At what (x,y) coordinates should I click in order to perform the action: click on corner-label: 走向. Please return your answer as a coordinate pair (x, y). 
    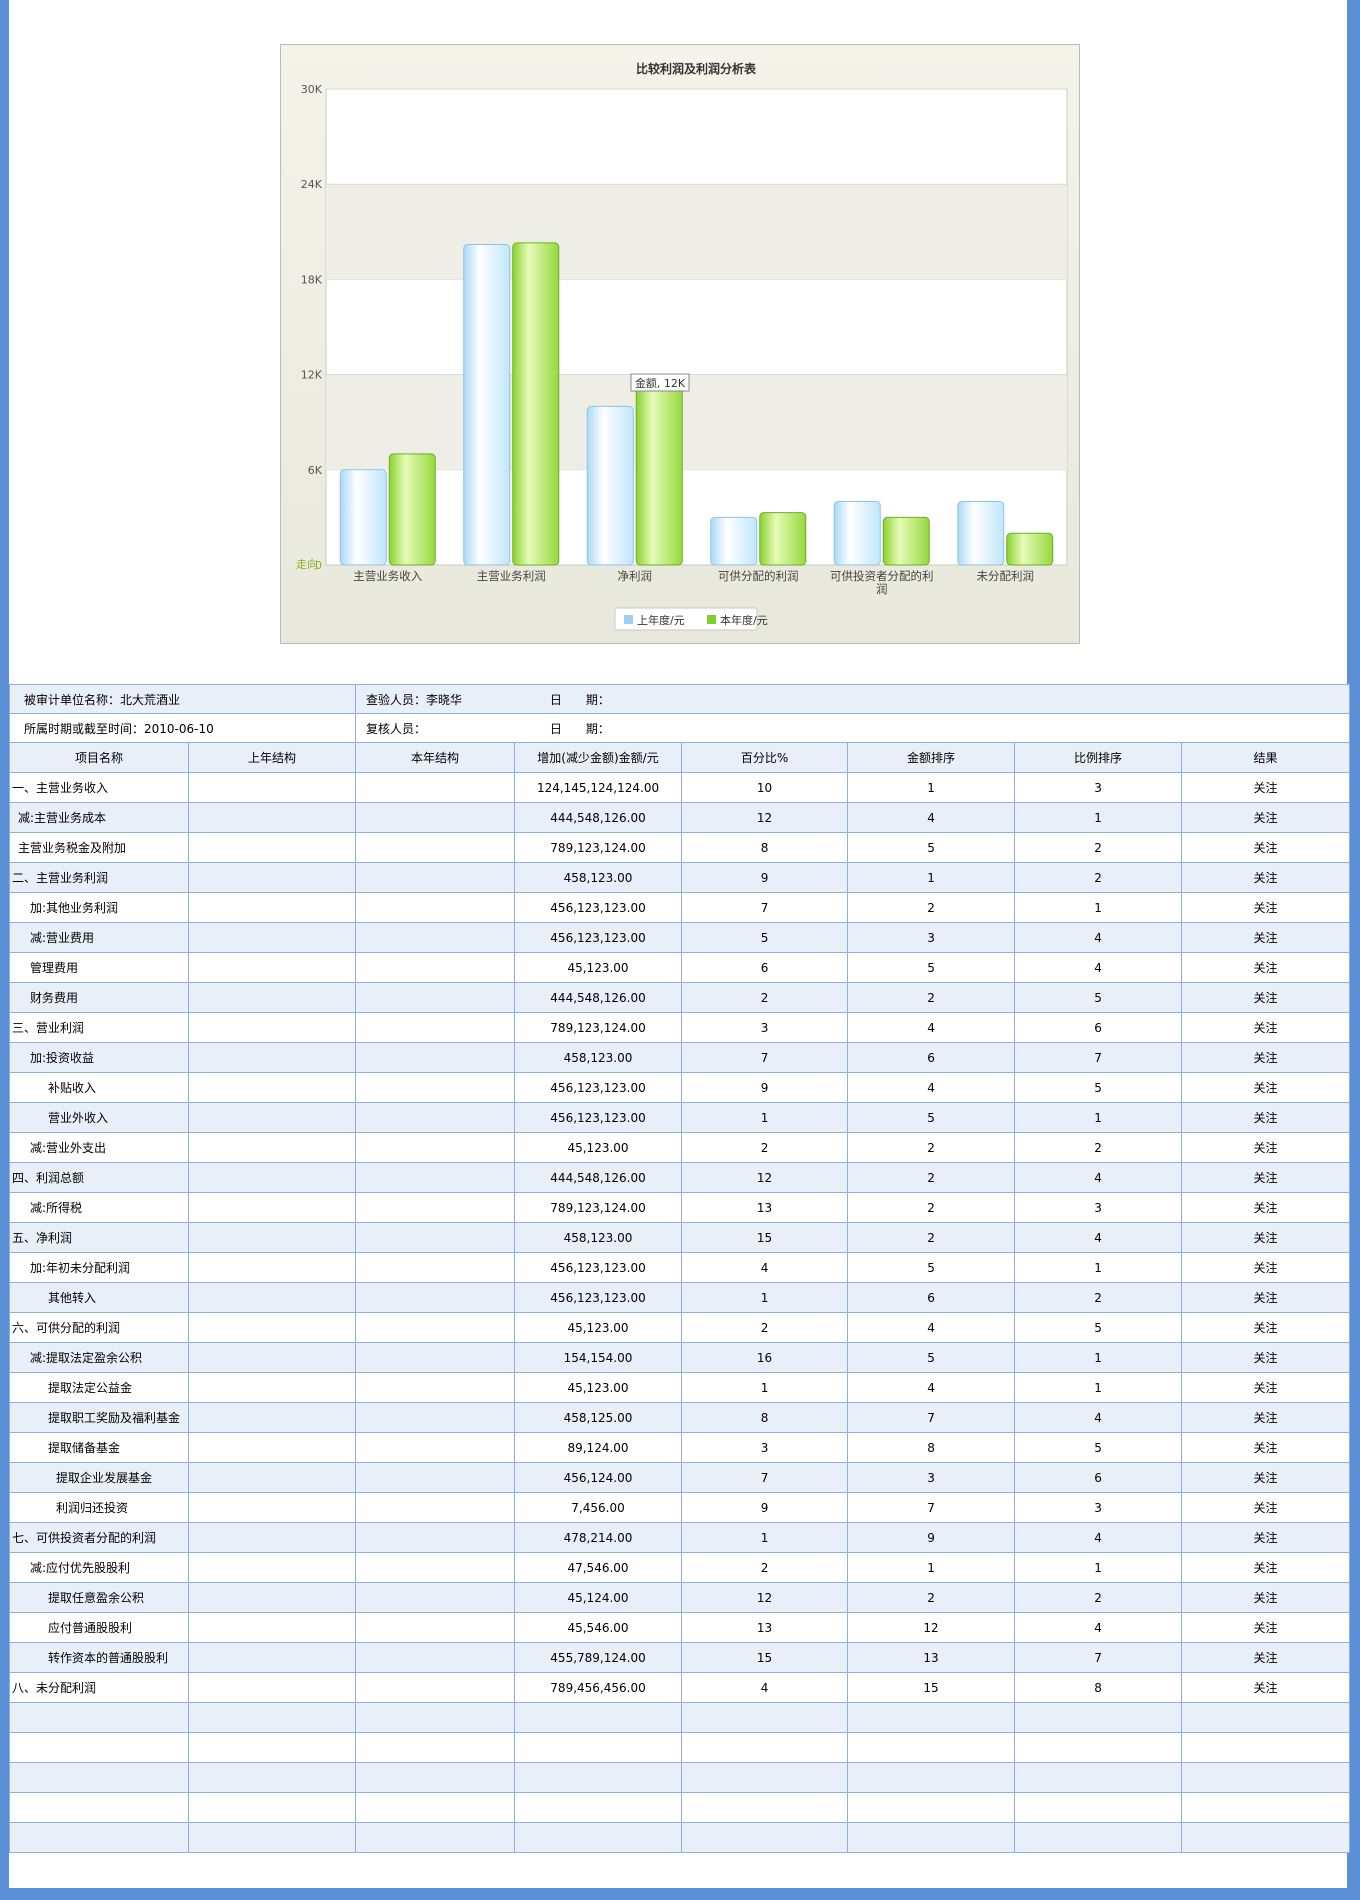
    Looking at the image, I should click on (307, 564).